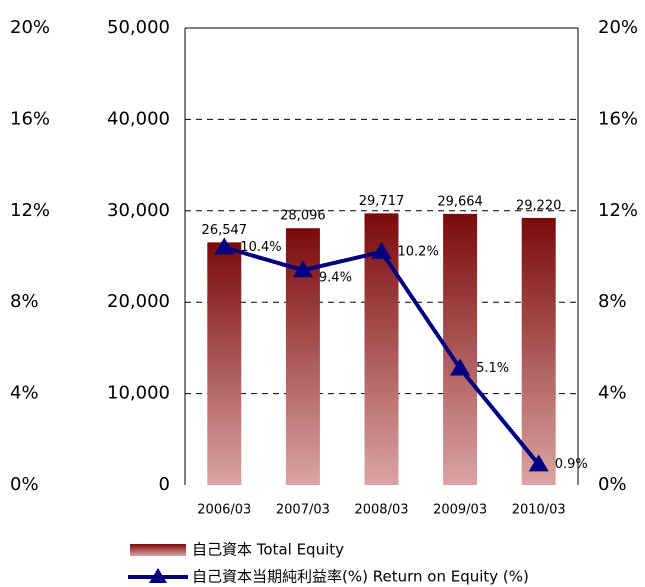 The height and width of the screenshot is (587, 645). Describe the element at coordinates (224, 510) in the screenshot. I see `x-tick-label: 2006/03` at that location.